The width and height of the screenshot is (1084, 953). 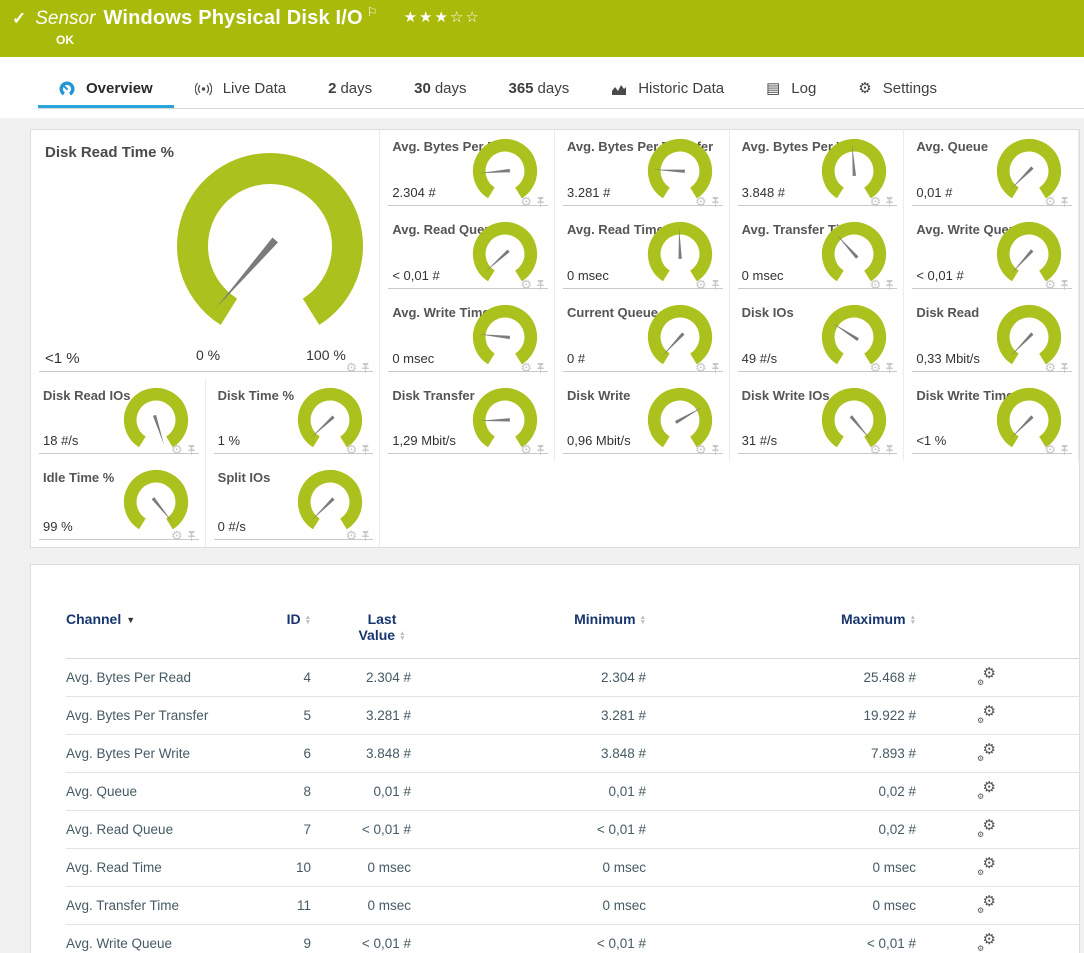 I want to click on gauge-cell: Avg. Write Queue < 0,01 # ⚙, so click(x=991, y=254).